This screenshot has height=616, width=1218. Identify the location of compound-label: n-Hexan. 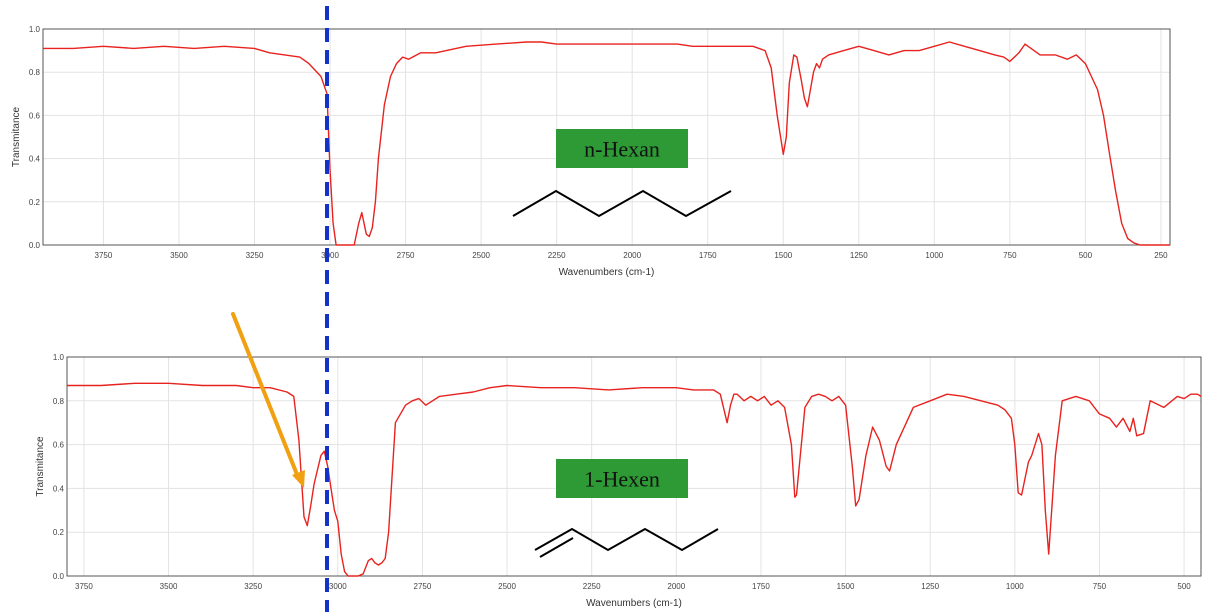
(622, 149).